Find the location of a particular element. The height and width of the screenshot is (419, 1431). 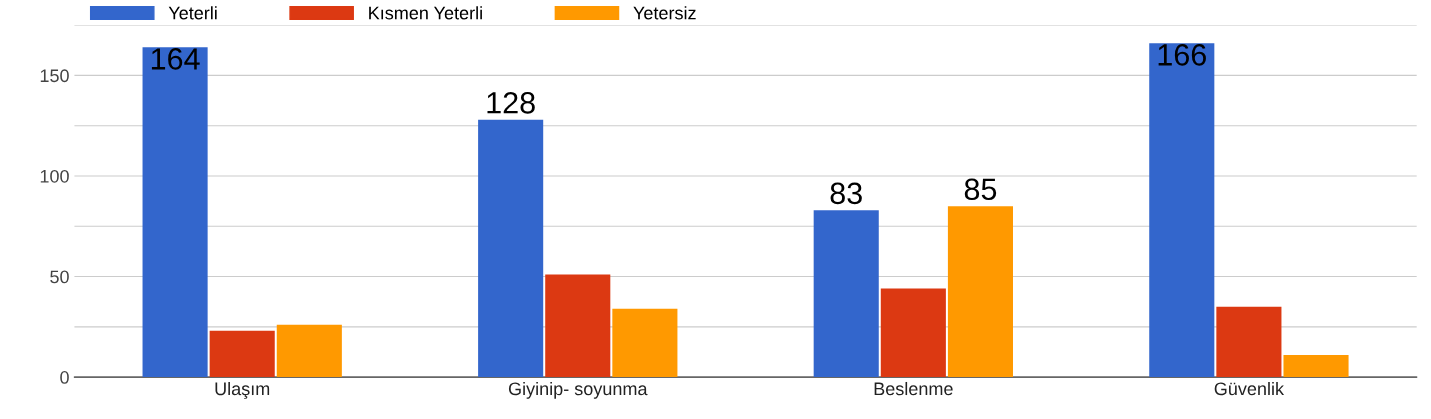

data-label: 128 is located at coordinates (511, 102).